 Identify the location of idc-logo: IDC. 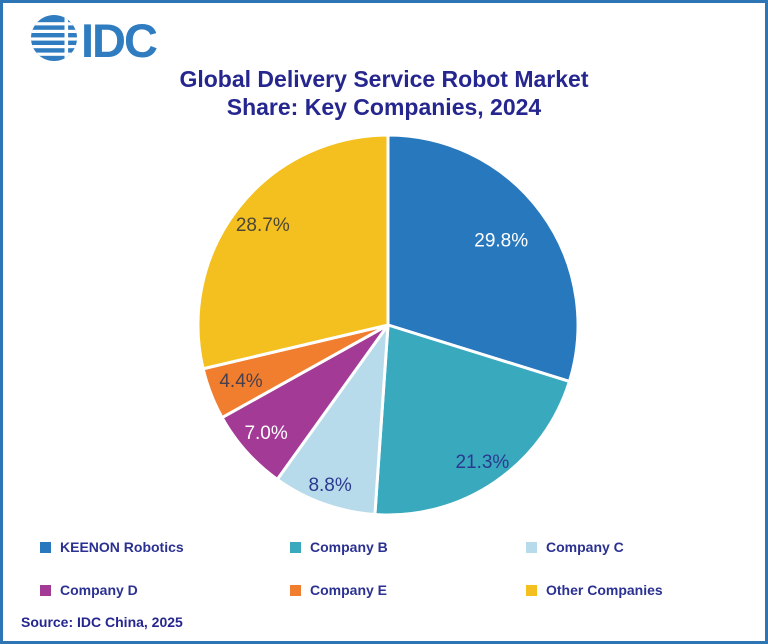
(94, 40).